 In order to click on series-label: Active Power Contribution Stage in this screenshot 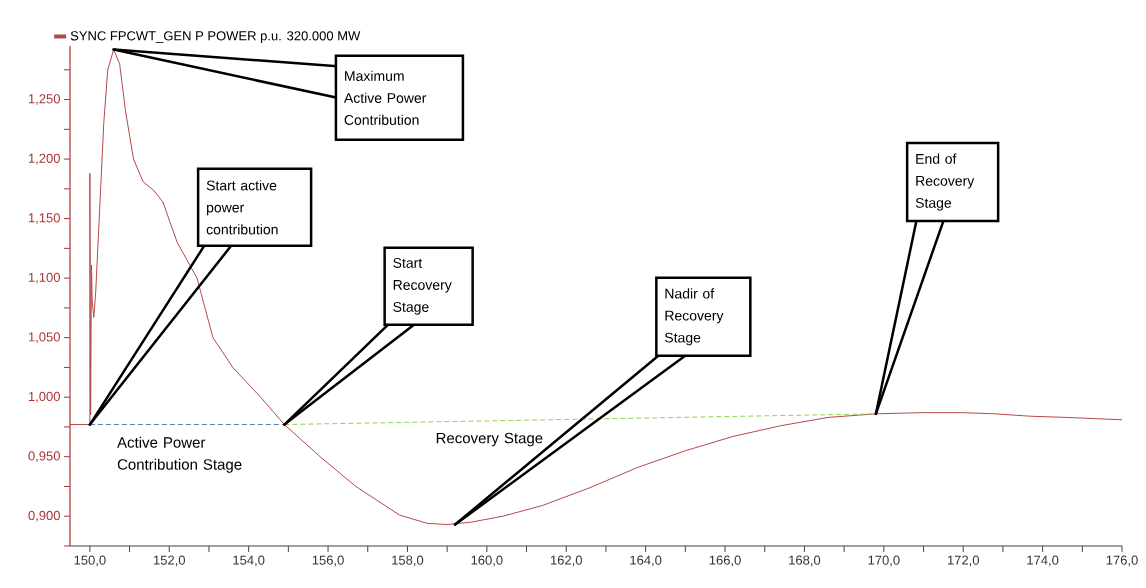, I will do `click(179, 454)`.